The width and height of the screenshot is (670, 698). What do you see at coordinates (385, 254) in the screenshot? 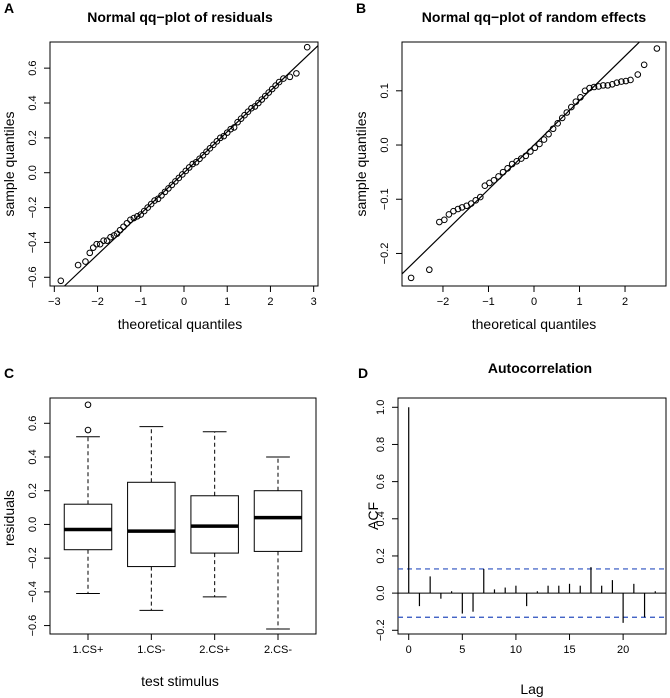
I see `panel-b-ytick-label: −0.2` at bounding box center [385, 254].